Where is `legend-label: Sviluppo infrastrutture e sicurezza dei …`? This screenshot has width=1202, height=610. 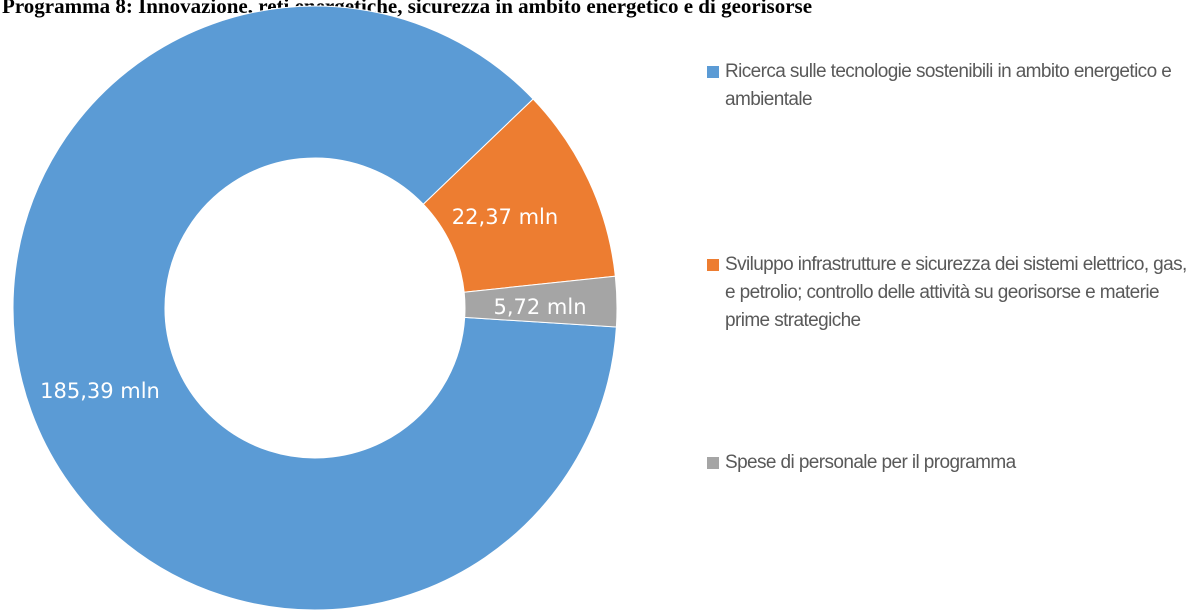 legend-label: Sviluppo infrastrutture e sicurezza dei … is located at coordinates (956, 292).